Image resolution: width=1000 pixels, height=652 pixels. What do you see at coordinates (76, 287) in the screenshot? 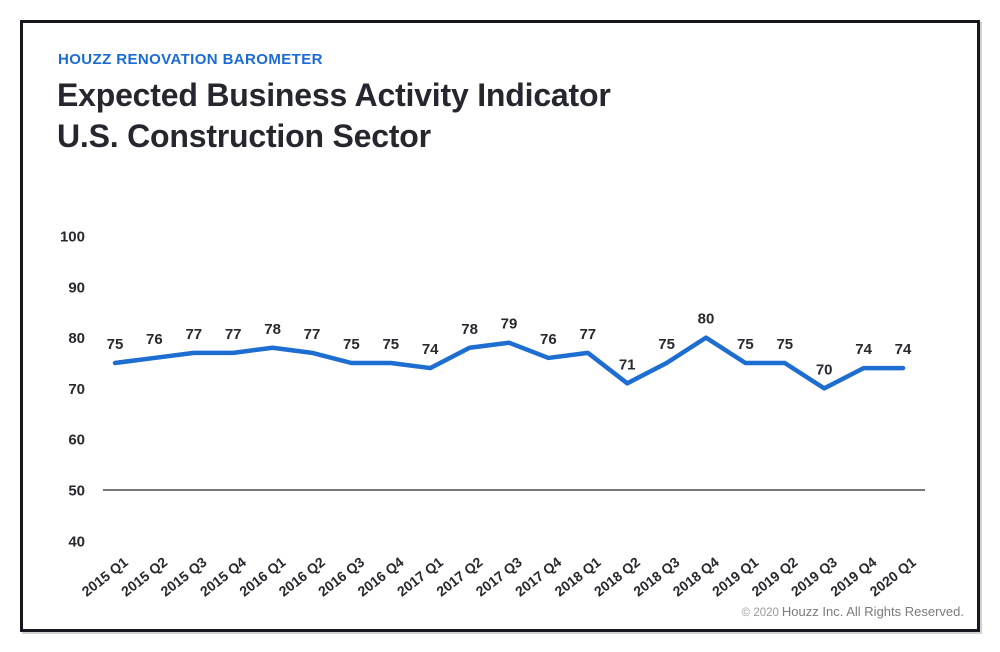
I see `y-tick-label: 90` at bounding box center [76, 287].